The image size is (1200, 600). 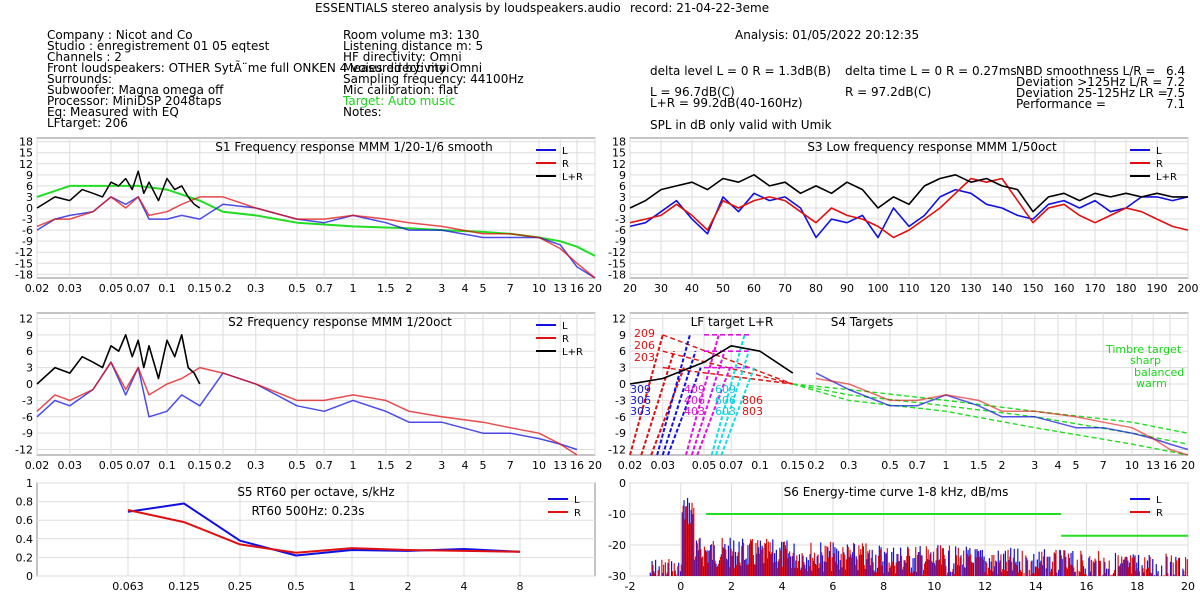 What do you see at coordinates (1086, 71) in the screenshot?
I see `nbd-label: NBD smoothness L/R =` at bounding box center [1086, 71].